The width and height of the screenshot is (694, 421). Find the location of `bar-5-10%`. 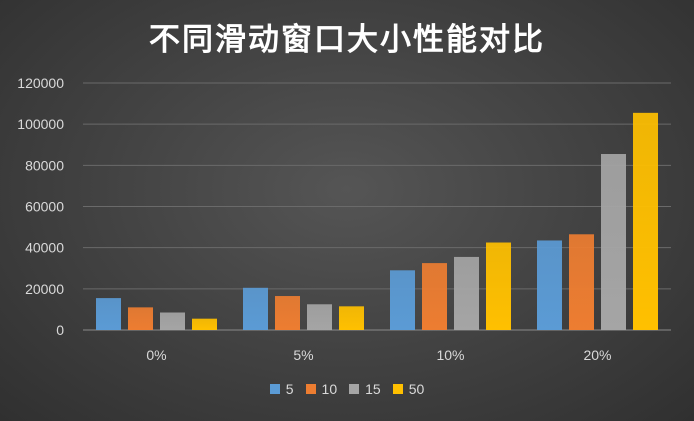

bar-5-10% is located at coordinates (402, 300).